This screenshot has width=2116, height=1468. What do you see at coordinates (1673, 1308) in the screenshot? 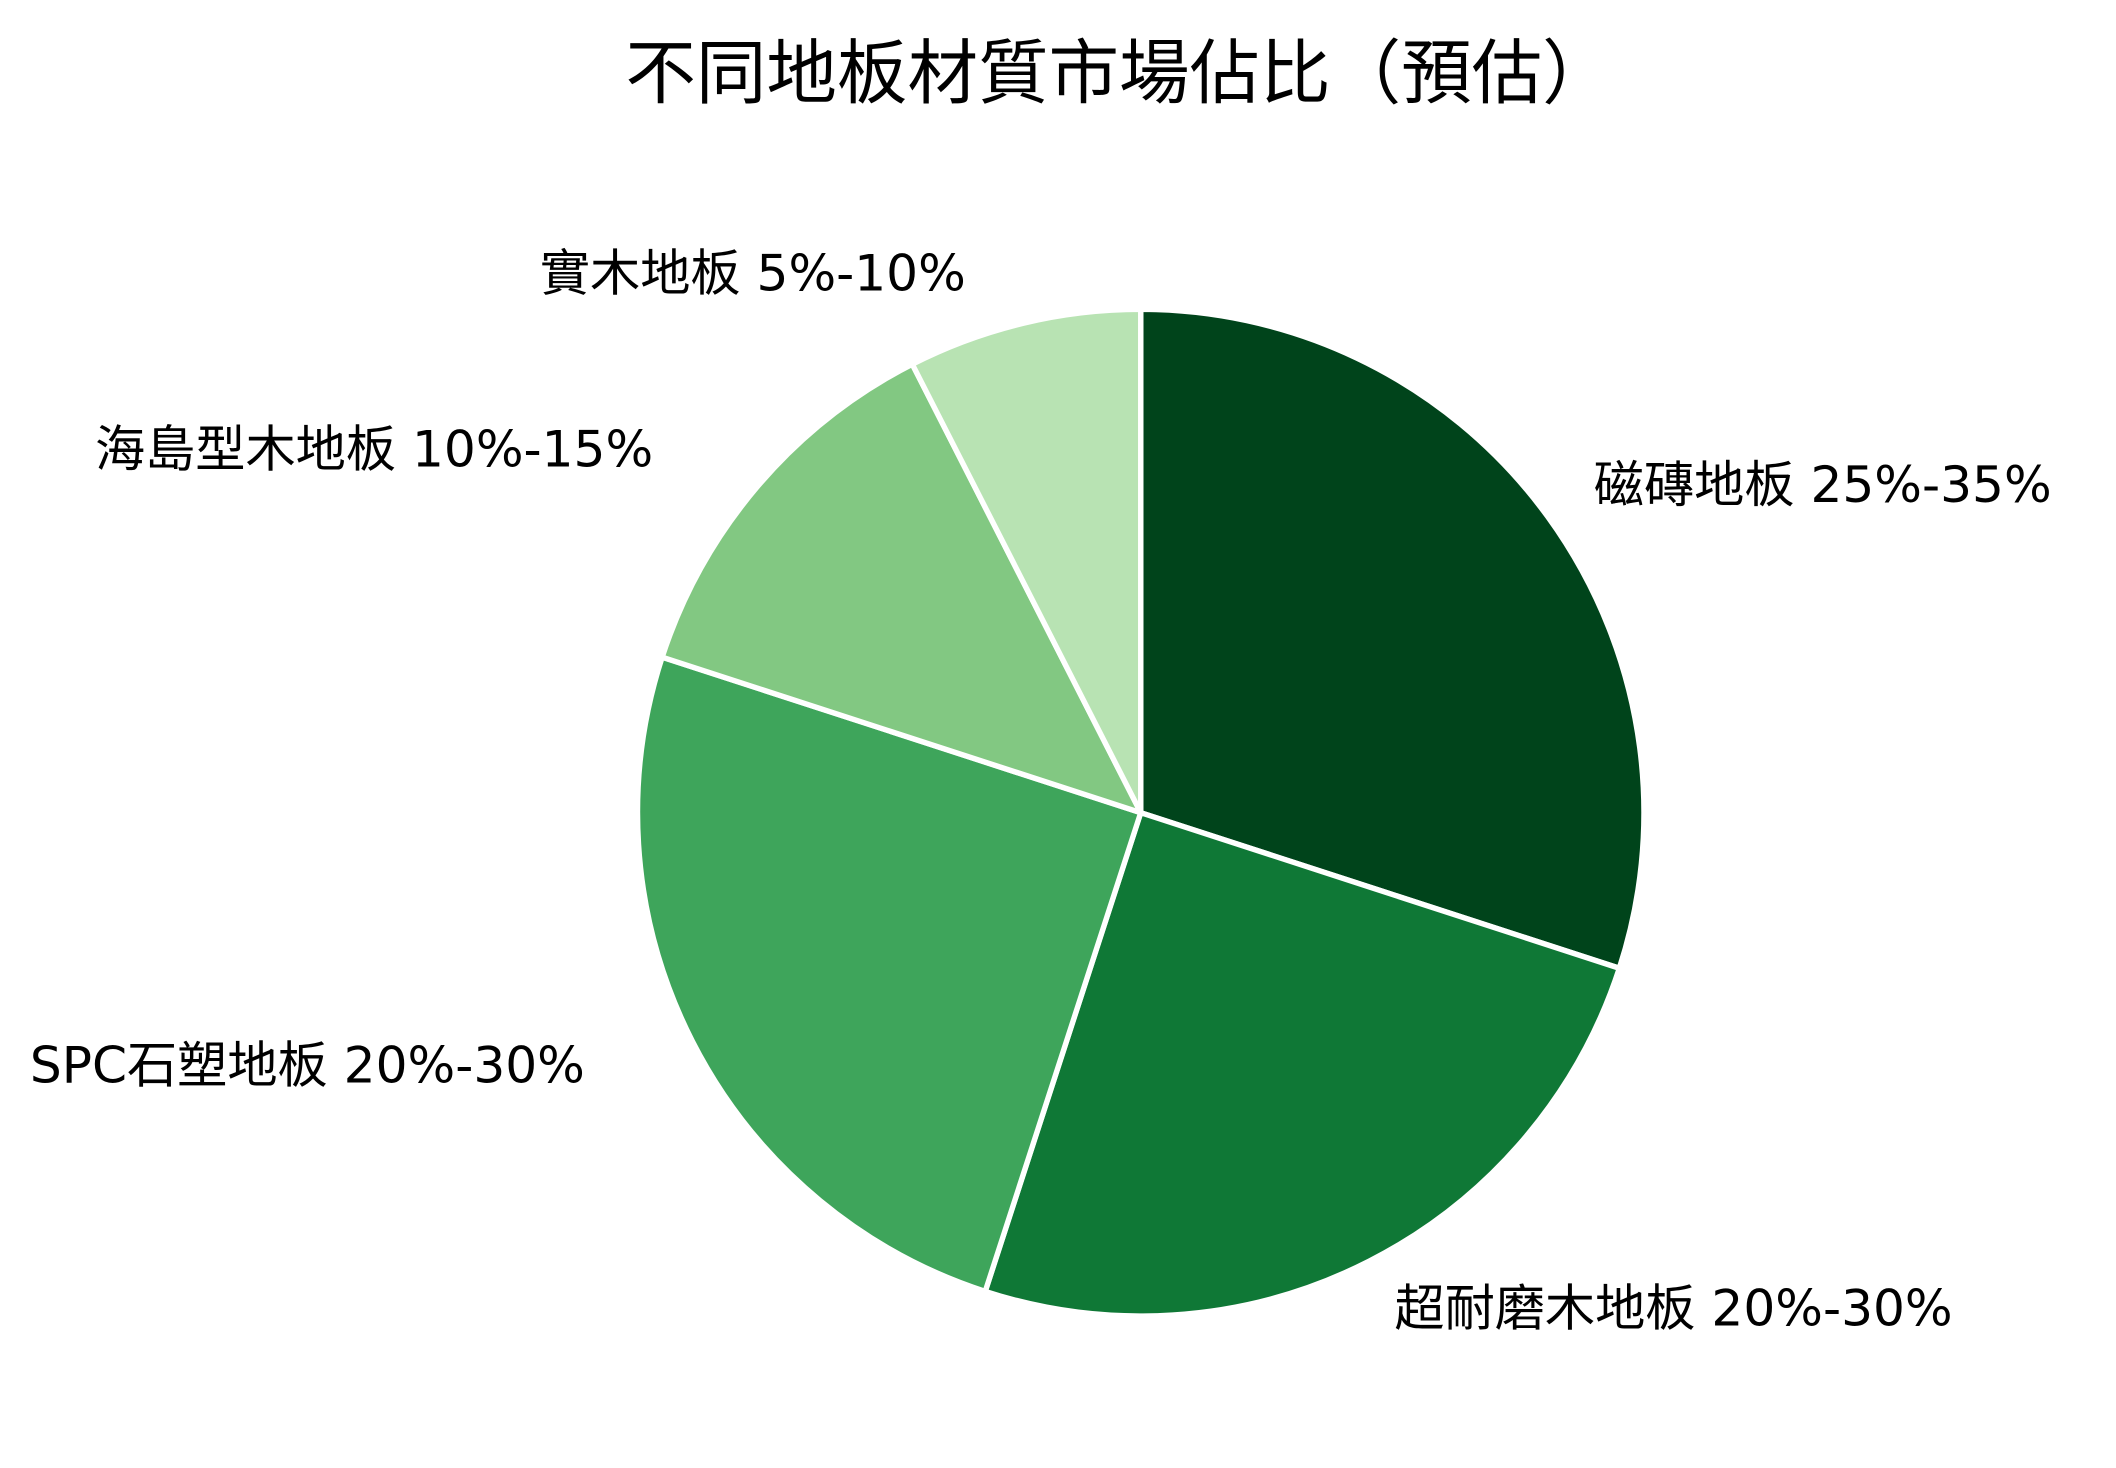
I see `slice-label: 超耐磨木地板 20%-30%` at bounding box center [1673, 1308].